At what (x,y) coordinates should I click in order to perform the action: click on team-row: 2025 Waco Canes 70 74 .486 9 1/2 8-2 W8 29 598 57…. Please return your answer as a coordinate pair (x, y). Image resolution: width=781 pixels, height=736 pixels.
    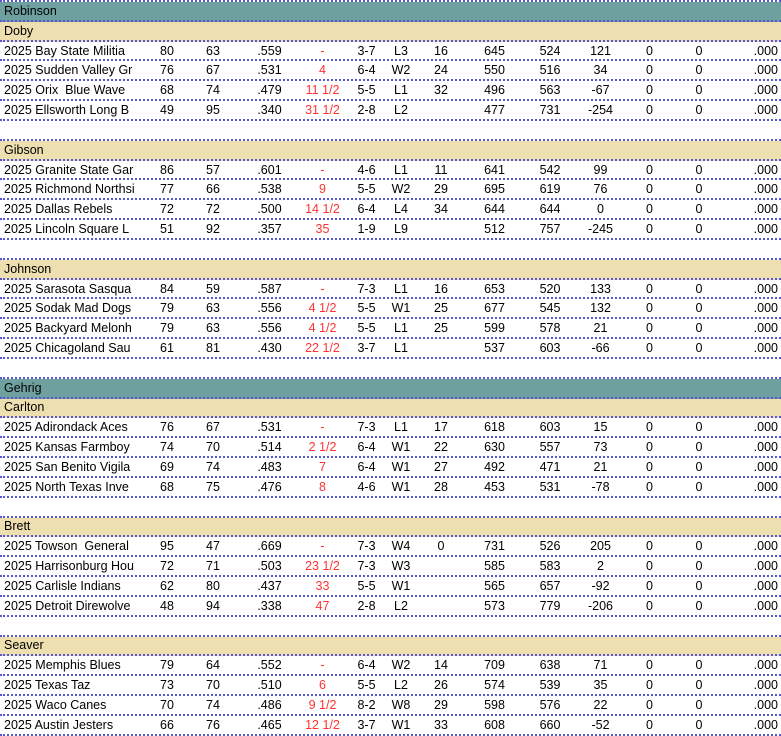
    Looking at the image, I should click on (390, 705).